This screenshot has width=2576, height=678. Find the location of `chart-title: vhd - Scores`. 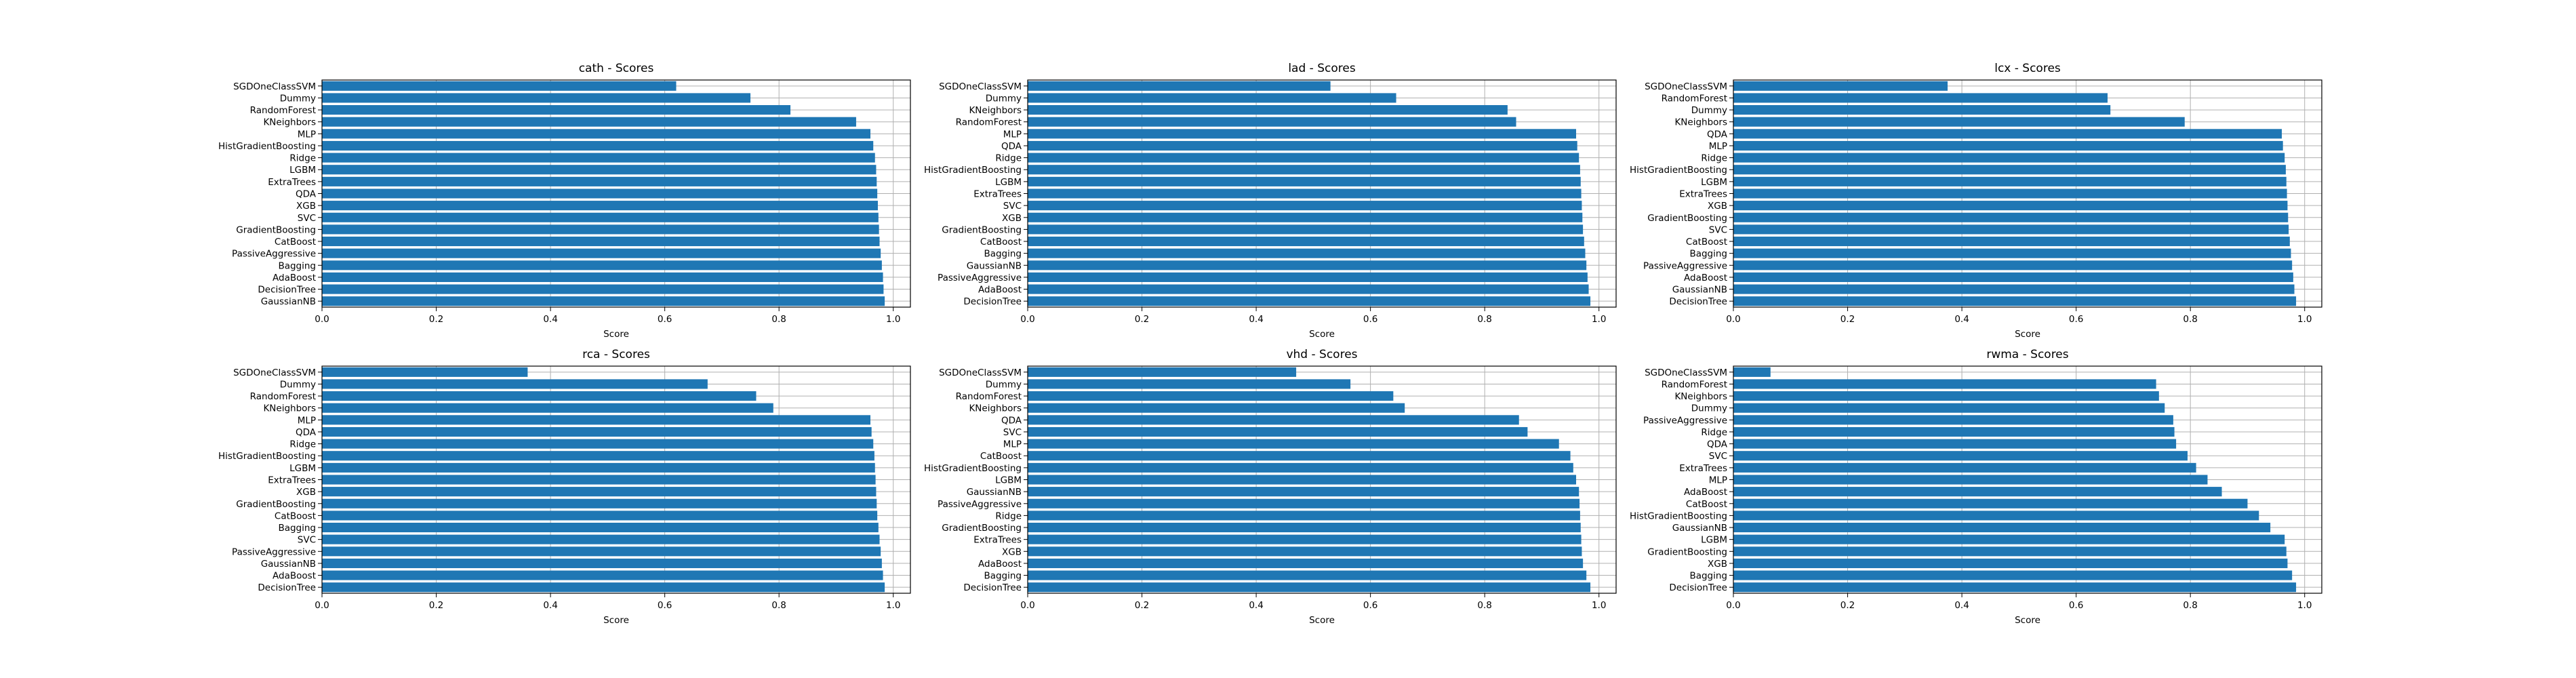

chart-title: vhd - Scores is located at coordinates (1321, 355).